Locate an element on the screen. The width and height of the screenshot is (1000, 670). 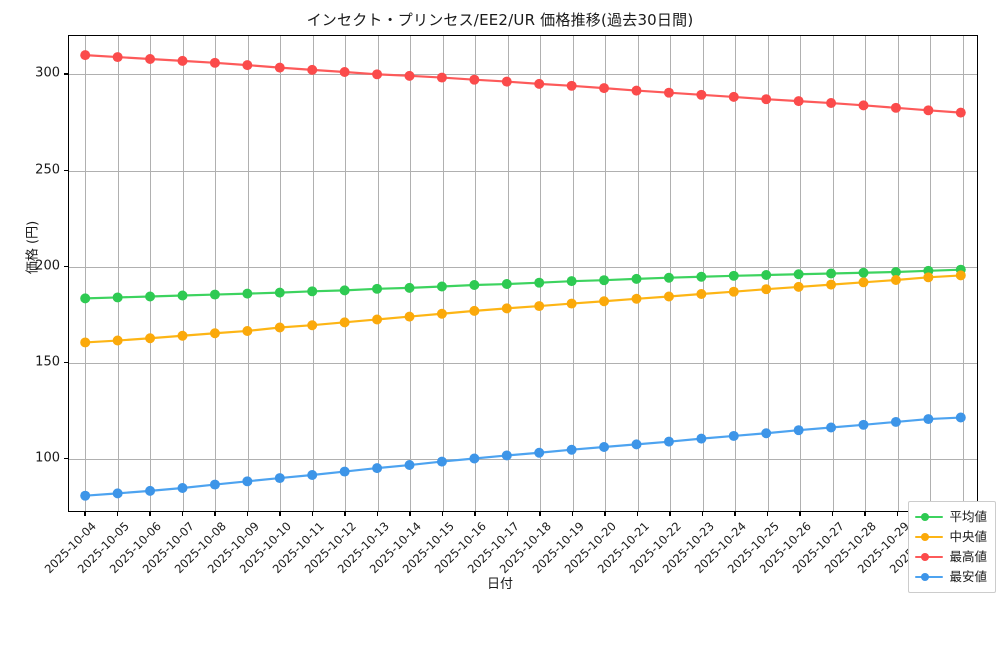
legend-item-3: 最高値 is located at coordinates (951, 557).